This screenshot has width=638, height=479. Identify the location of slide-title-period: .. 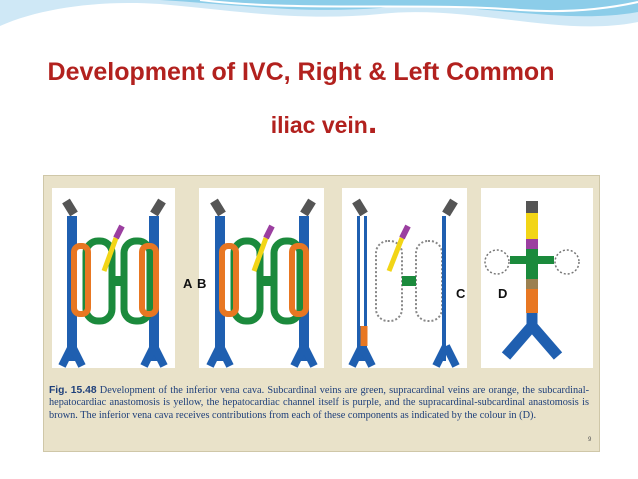
(372, 122).